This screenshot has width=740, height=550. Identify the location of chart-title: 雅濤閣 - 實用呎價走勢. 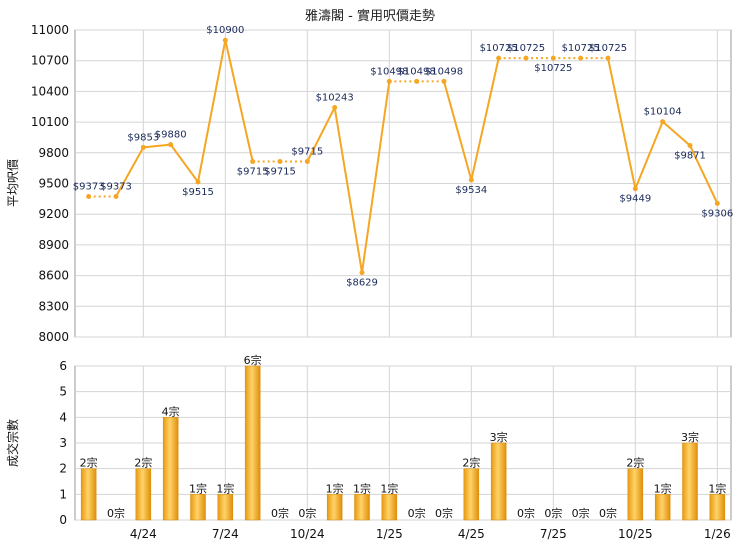
(370, 16).